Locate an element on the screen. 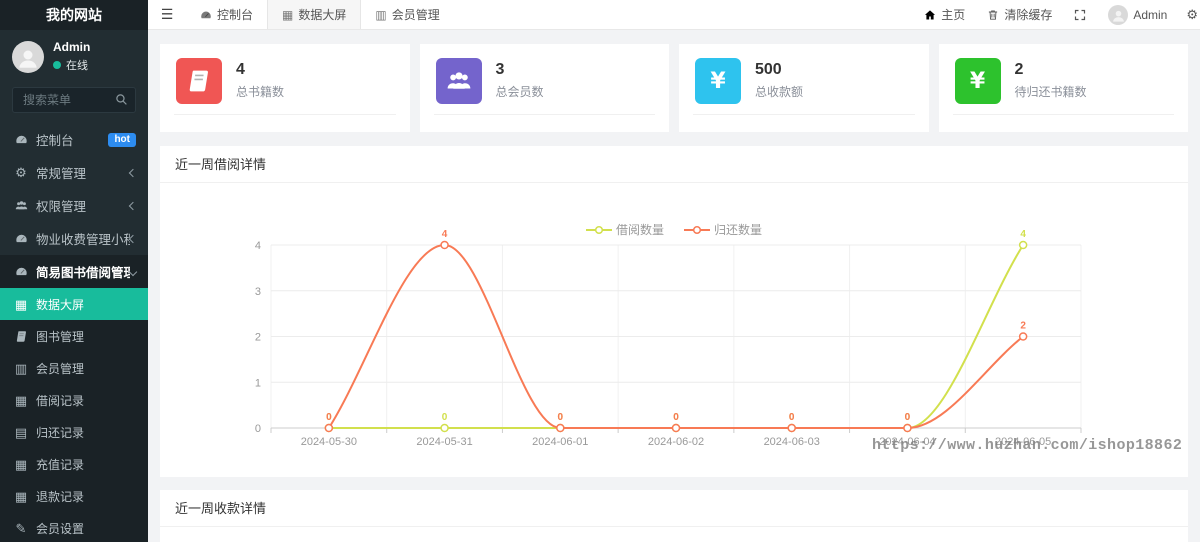  search-icon is located at coordinates (121, 99).